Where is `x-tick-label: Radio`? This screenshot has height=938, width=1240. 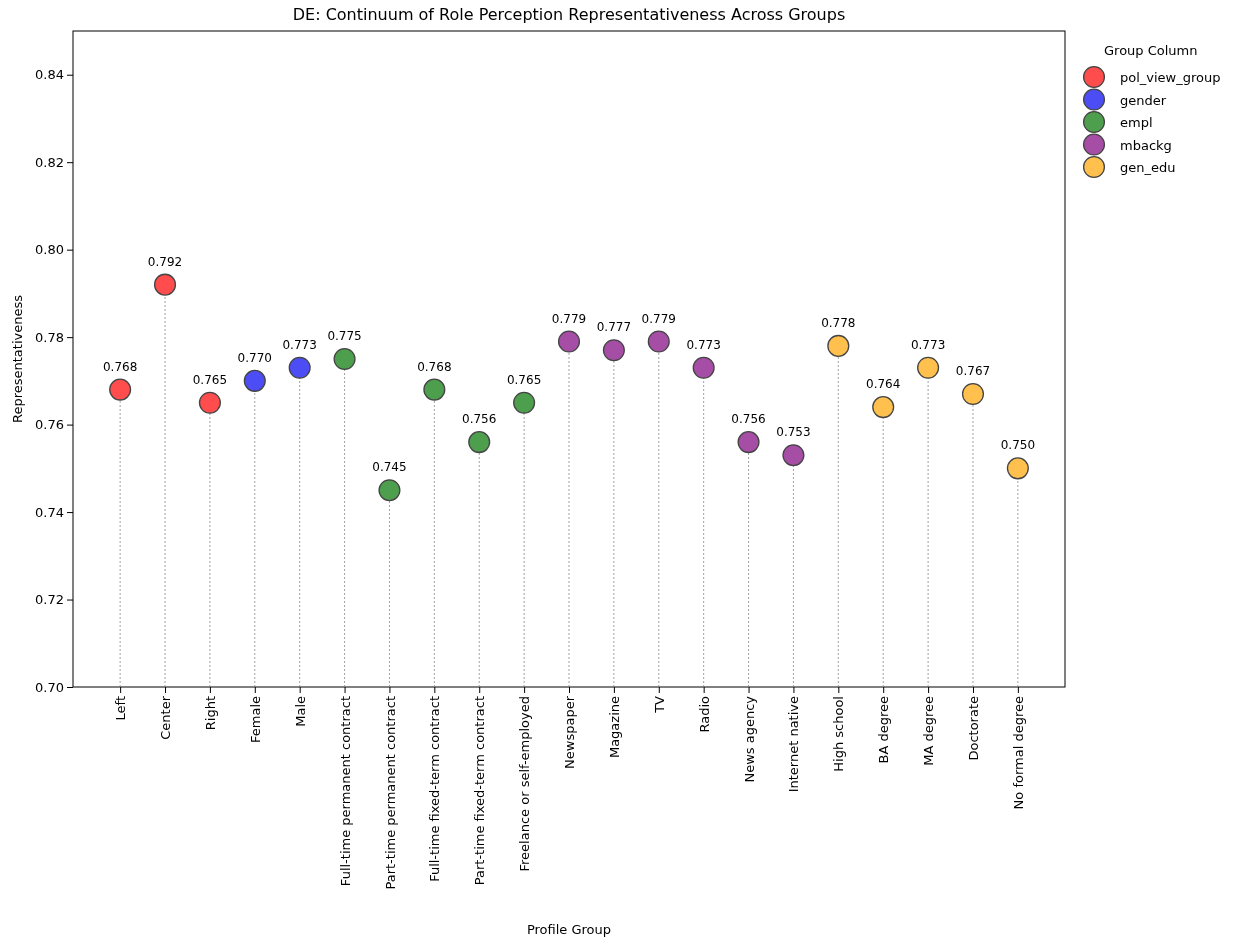
x-tick-label: Radio is located at coordinates (704, 714).